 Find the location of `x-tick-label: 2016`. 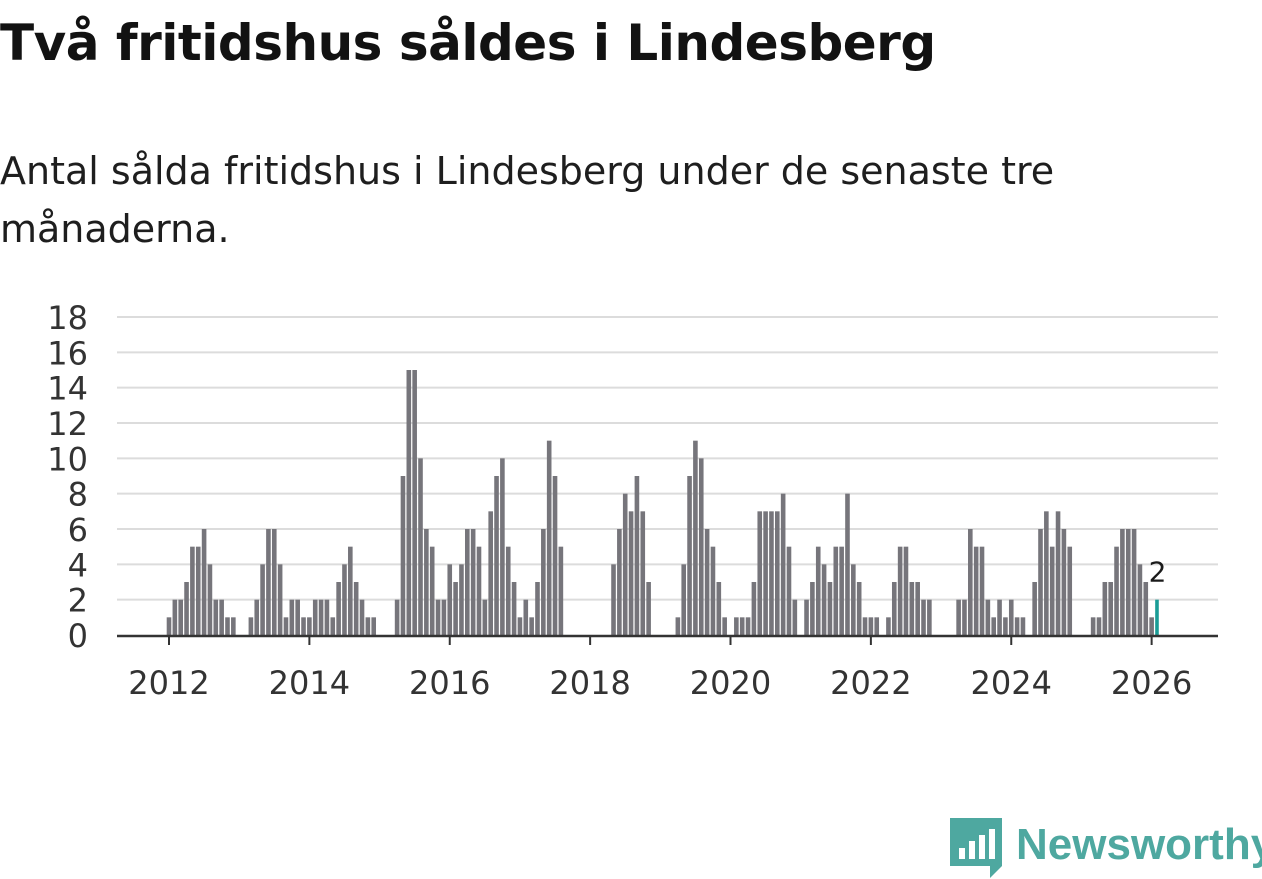

x-tick-label: 2016 is located at coordinates (449, 683).